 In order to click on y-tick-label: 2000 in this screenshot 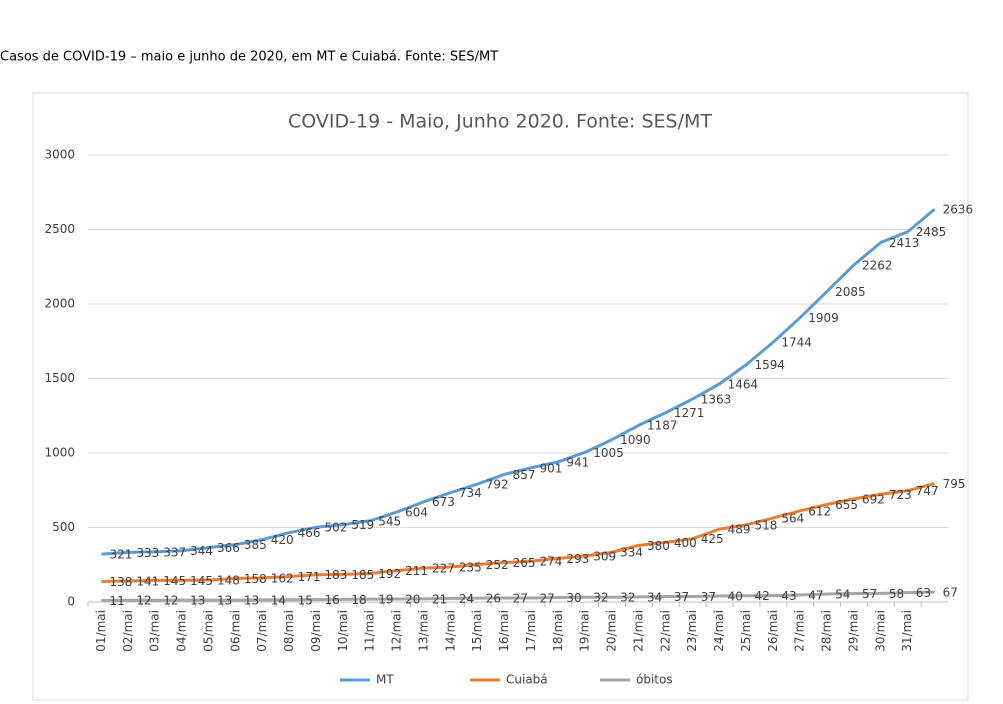, I will do `click(59, 304)`.